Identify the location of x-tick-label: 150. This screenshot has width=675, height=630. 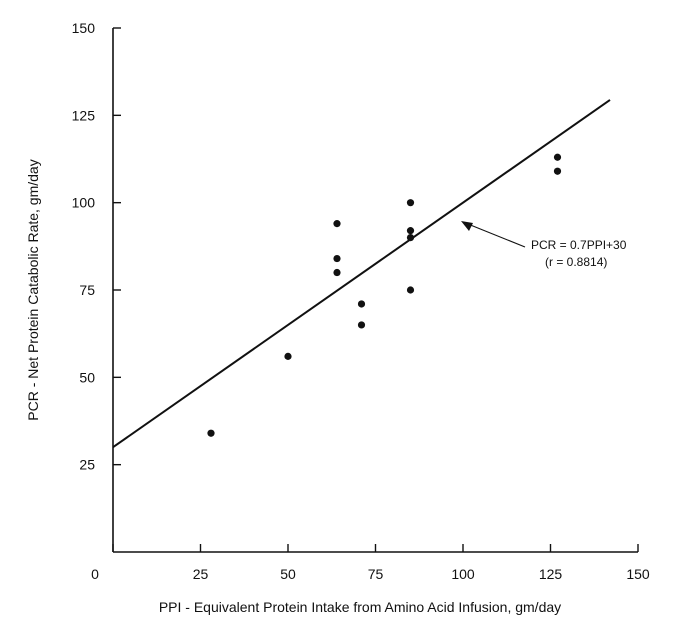
(638, 574).